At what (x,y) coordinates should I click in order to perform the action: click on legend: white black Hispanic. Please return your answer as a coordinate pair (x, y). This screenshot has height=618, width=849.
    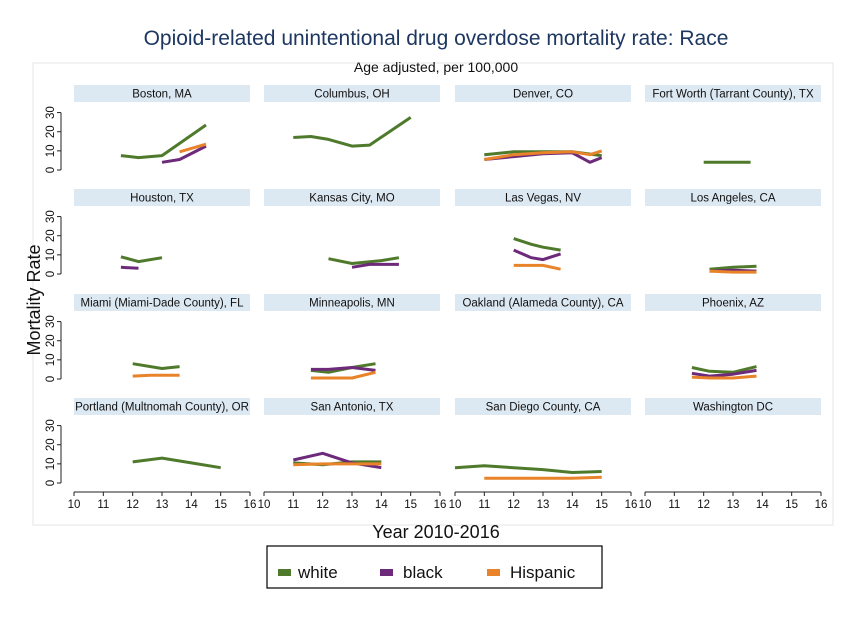
    Looking at the image, I should click on (434, 567).